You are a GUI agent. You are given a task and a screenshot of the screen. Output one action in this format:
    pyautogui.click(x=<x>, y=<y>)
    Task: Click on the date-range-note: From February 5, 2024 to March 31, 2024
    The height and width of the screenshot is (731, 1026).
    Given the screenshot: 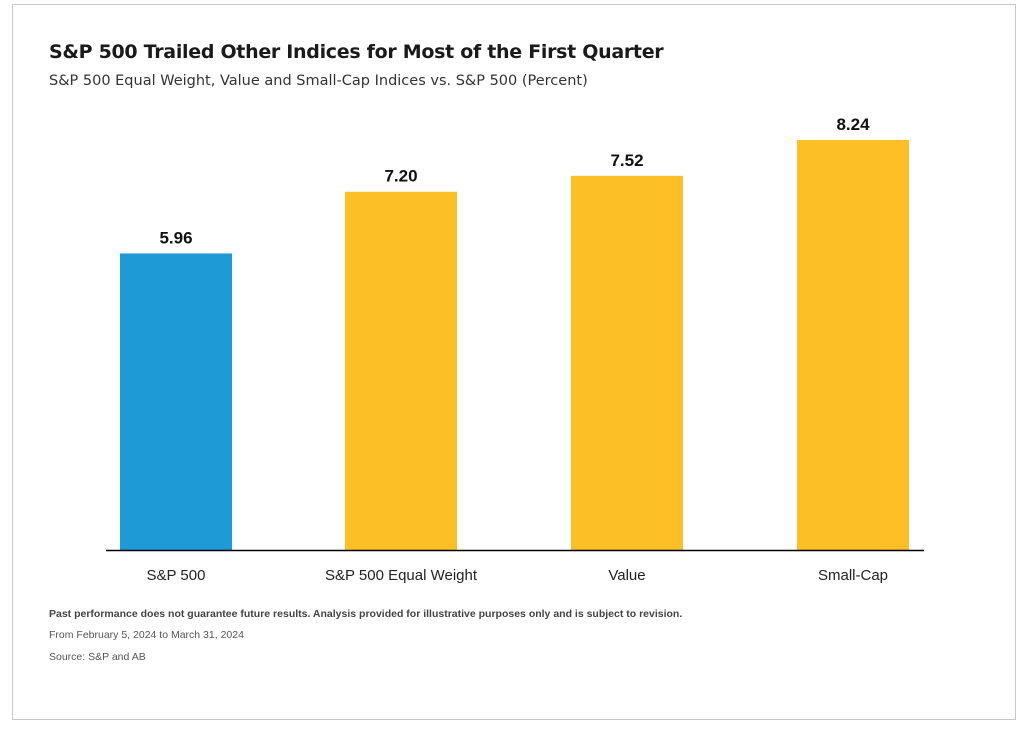 What is the action you would take?
    pyautogui.click(x=146, y=635)
    